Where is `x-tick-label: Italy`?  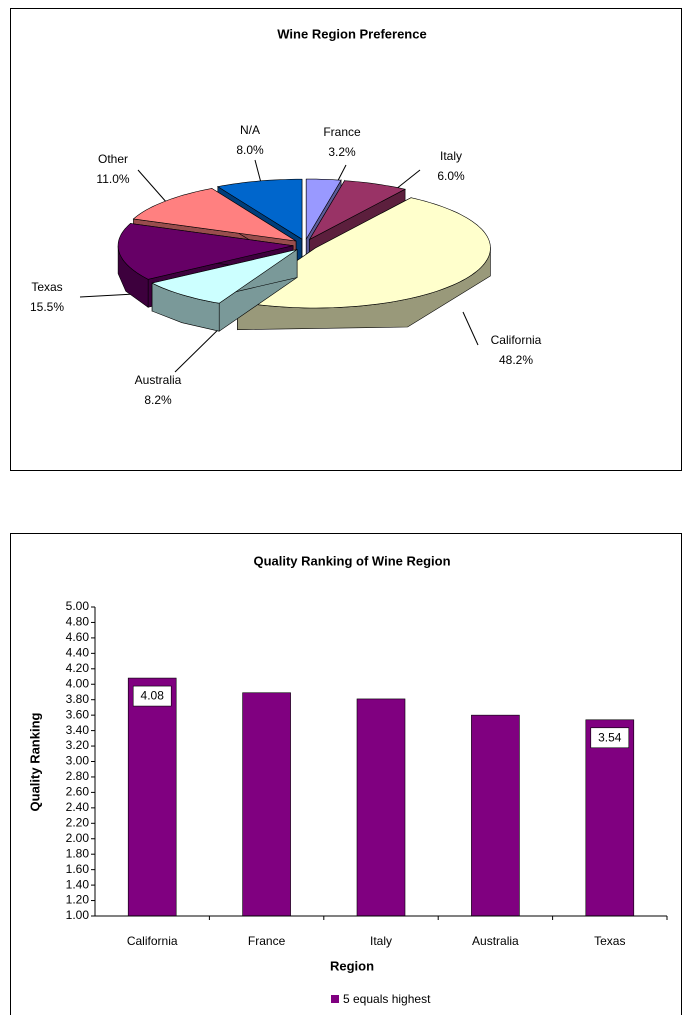 x-tick-label: Italy is located at coordinates (381, 941).